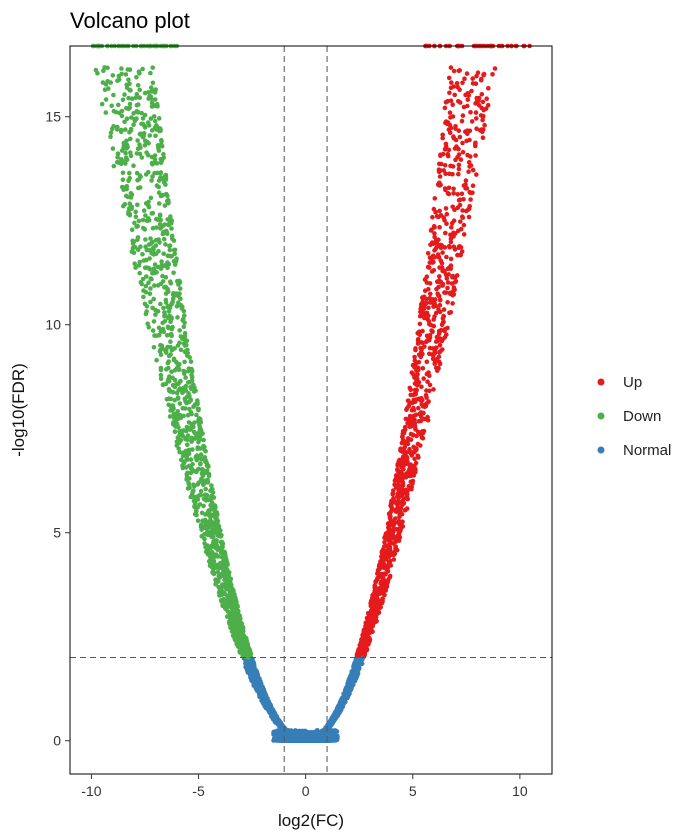 The width and height of the screenshot is (700, 840). What do you see at coordinates (53, 325) in the screenshot?
I see `y-tick-label: 10` at bounding box center [53, 325].